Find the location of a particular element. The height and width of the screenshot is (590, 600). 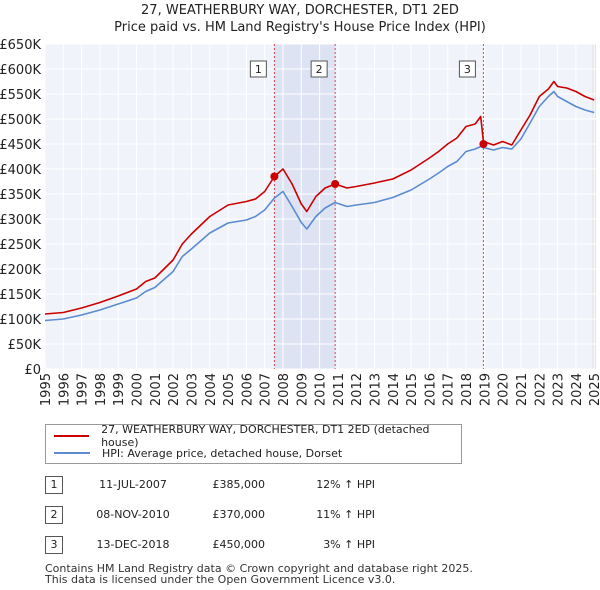

x-tick-label: 2011 is located at coordinates (339, 389).